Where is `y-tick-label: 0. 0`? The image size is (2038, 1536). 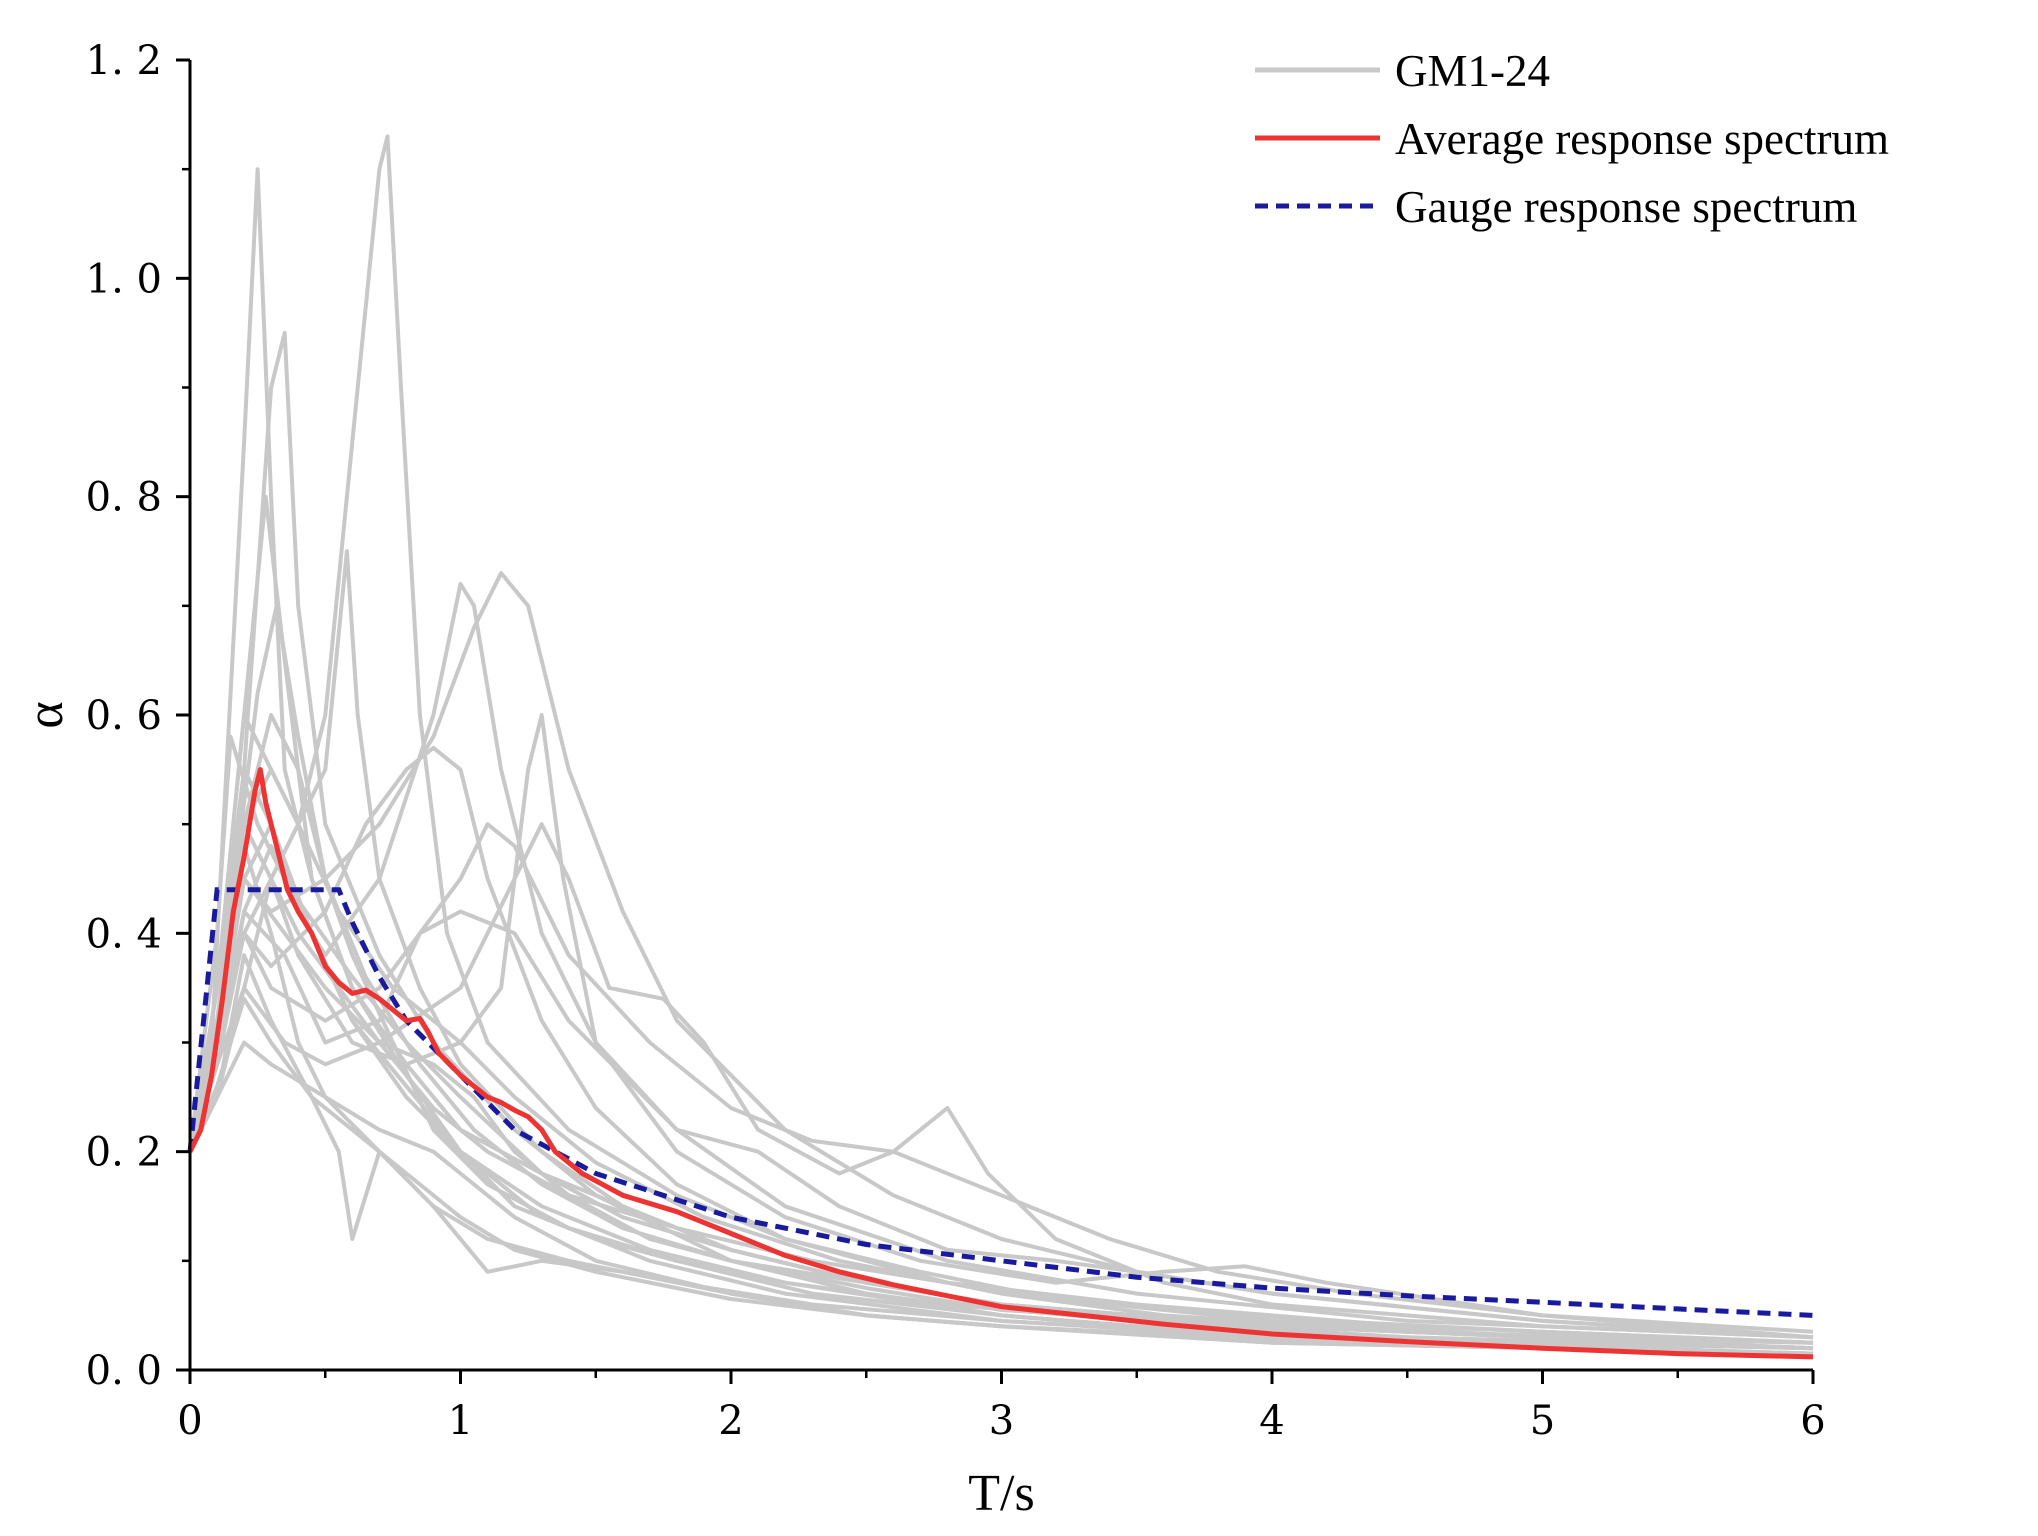 y-tick-label: 0. 0 is located at coordinates (124, 1371).